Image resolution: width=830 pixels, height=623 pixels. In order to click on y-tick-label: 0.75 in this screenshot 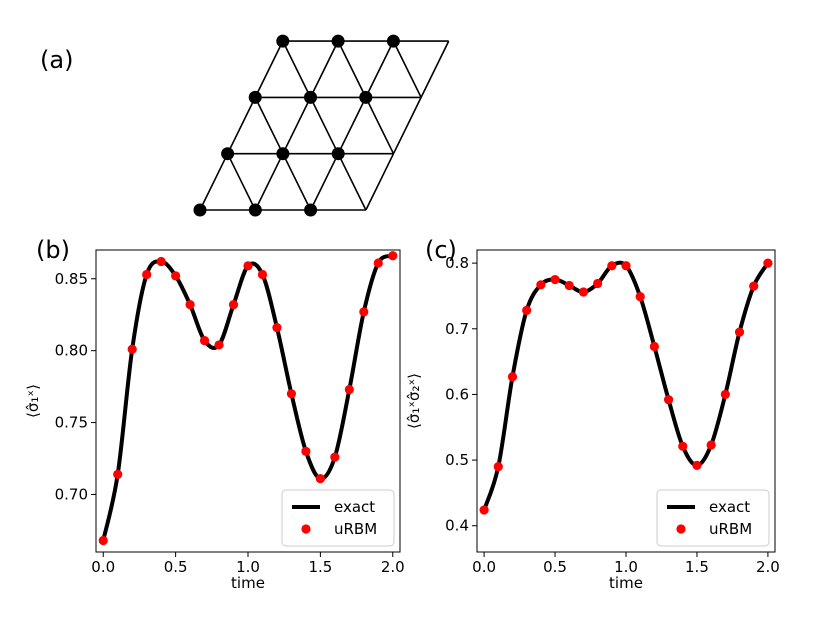, I will do `click(71, 423)`.